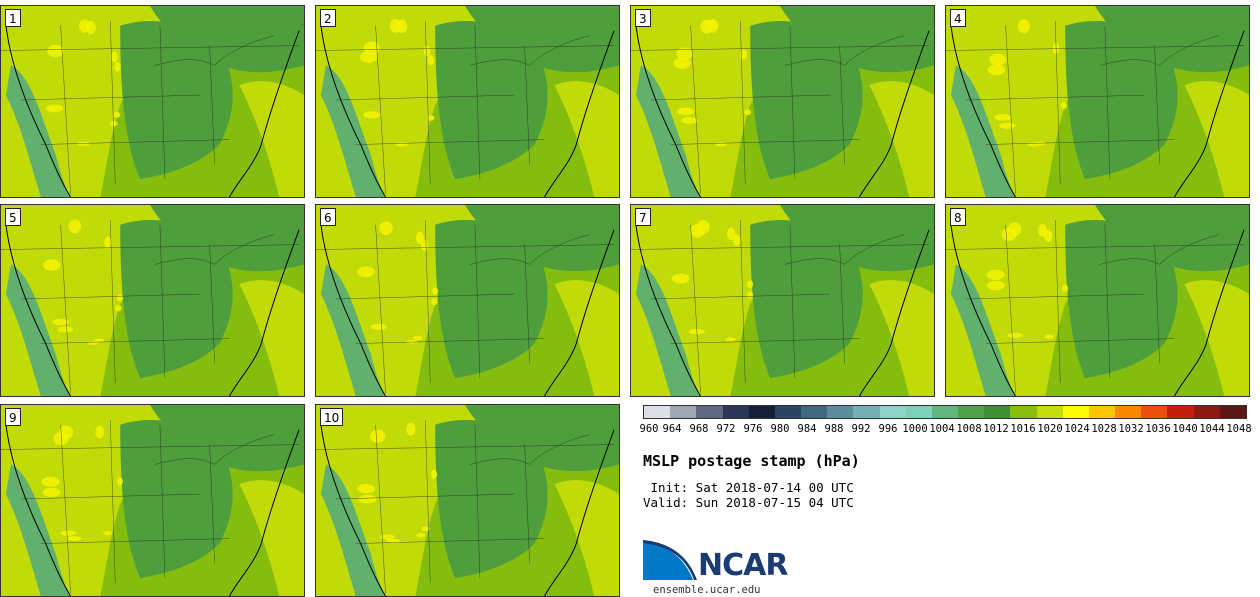 Image resolution: width=1260 pixels, height=597 pixels. Describe the element at coordinates (1050, 429) in the screenshot. I see `colorbar-tick-label: 1020` at that location.